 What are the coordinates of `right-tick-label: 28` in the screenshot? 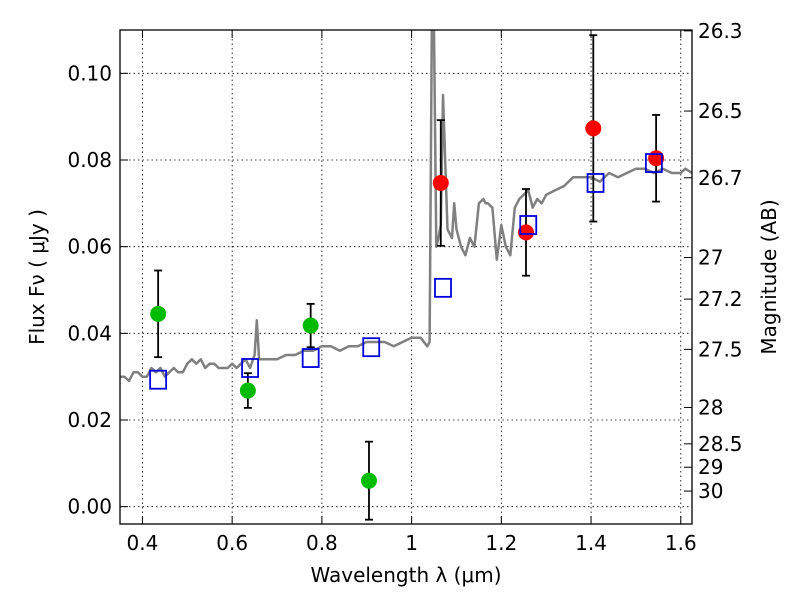 It's located at (710, 407).